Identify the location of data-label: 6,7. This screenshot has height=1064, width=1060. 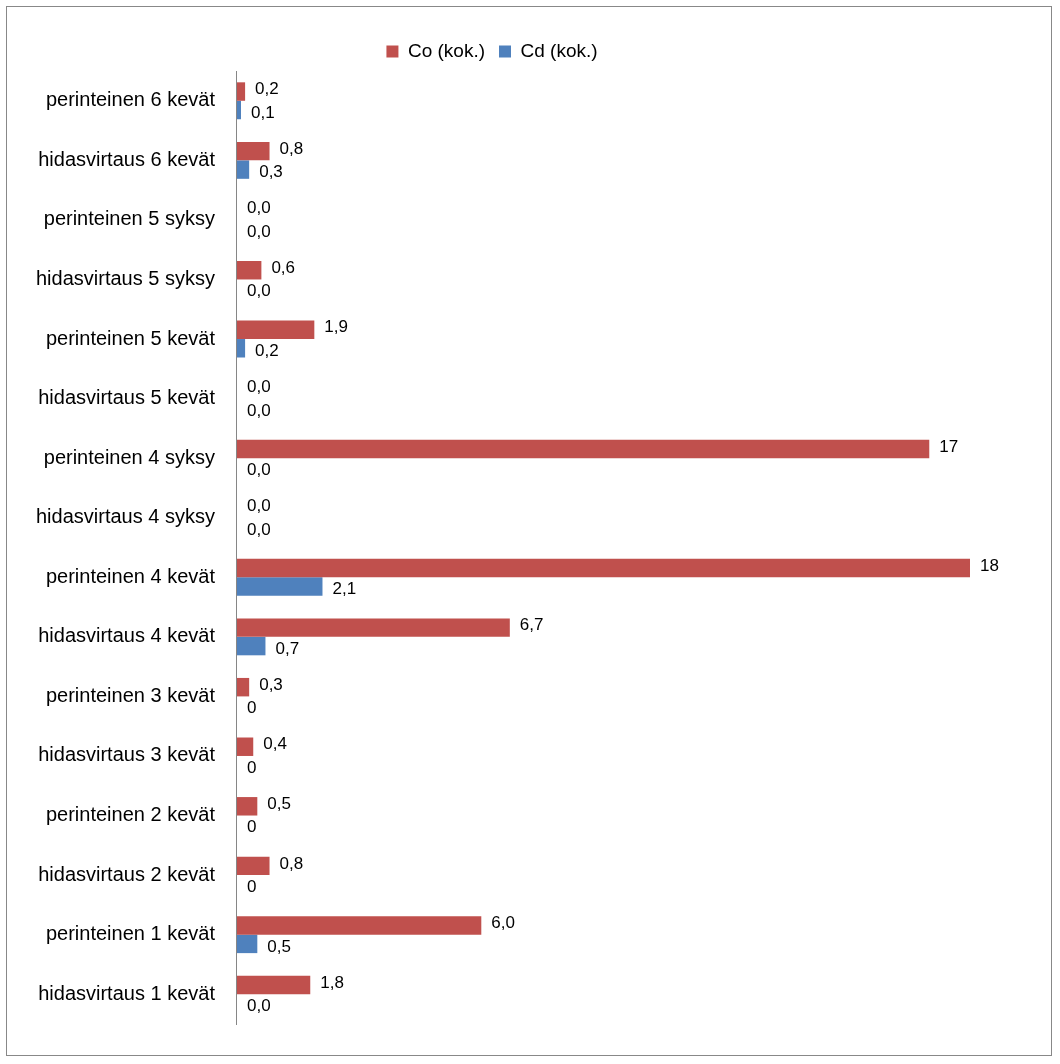
(531, 625).